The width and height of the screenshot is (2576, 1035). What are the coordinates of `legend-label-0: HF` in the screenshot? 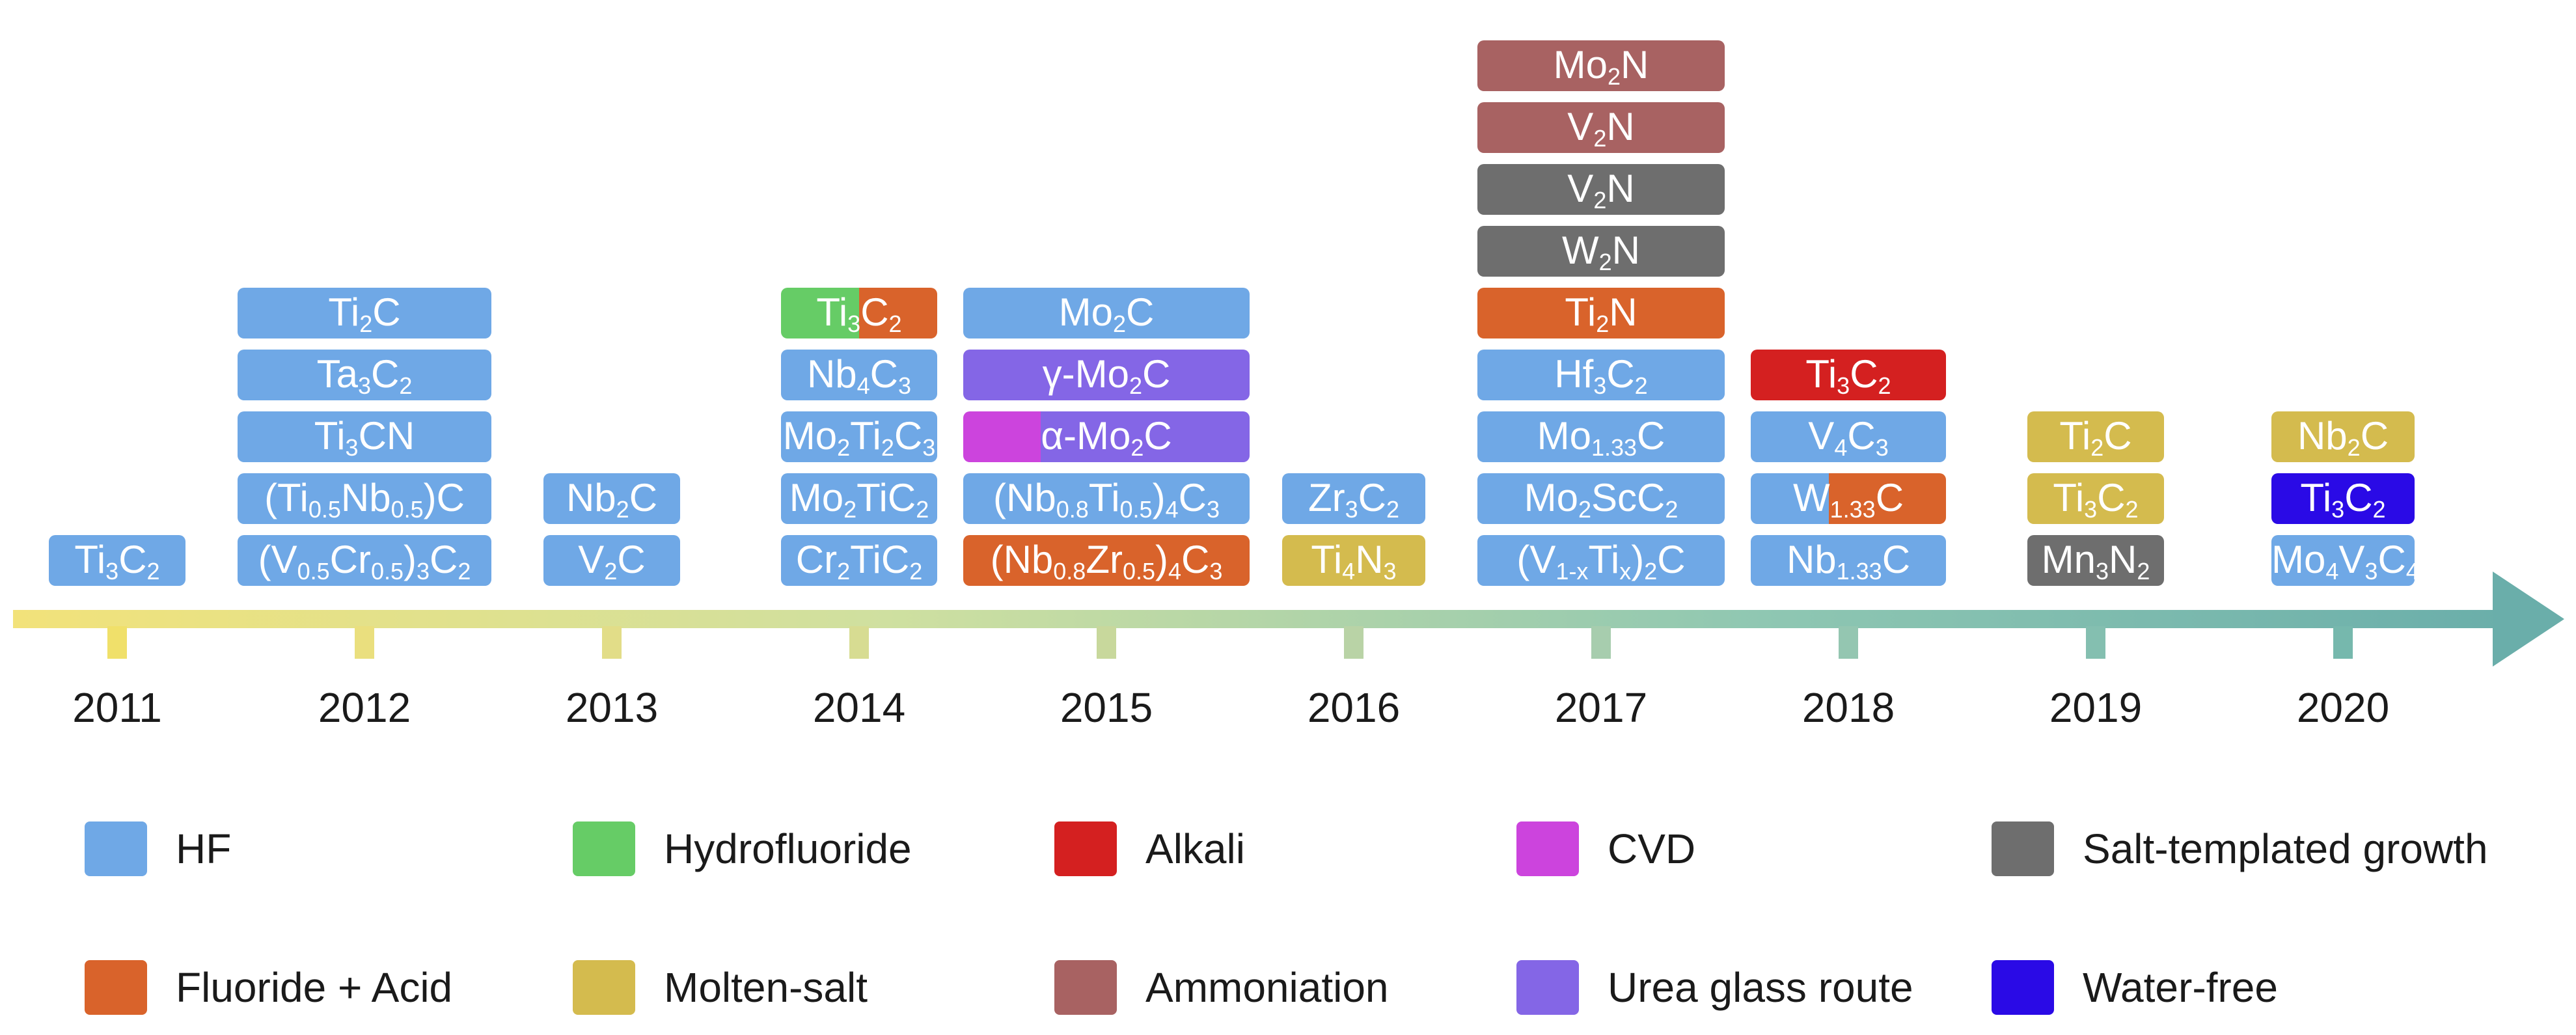 It's located at (204, 848).